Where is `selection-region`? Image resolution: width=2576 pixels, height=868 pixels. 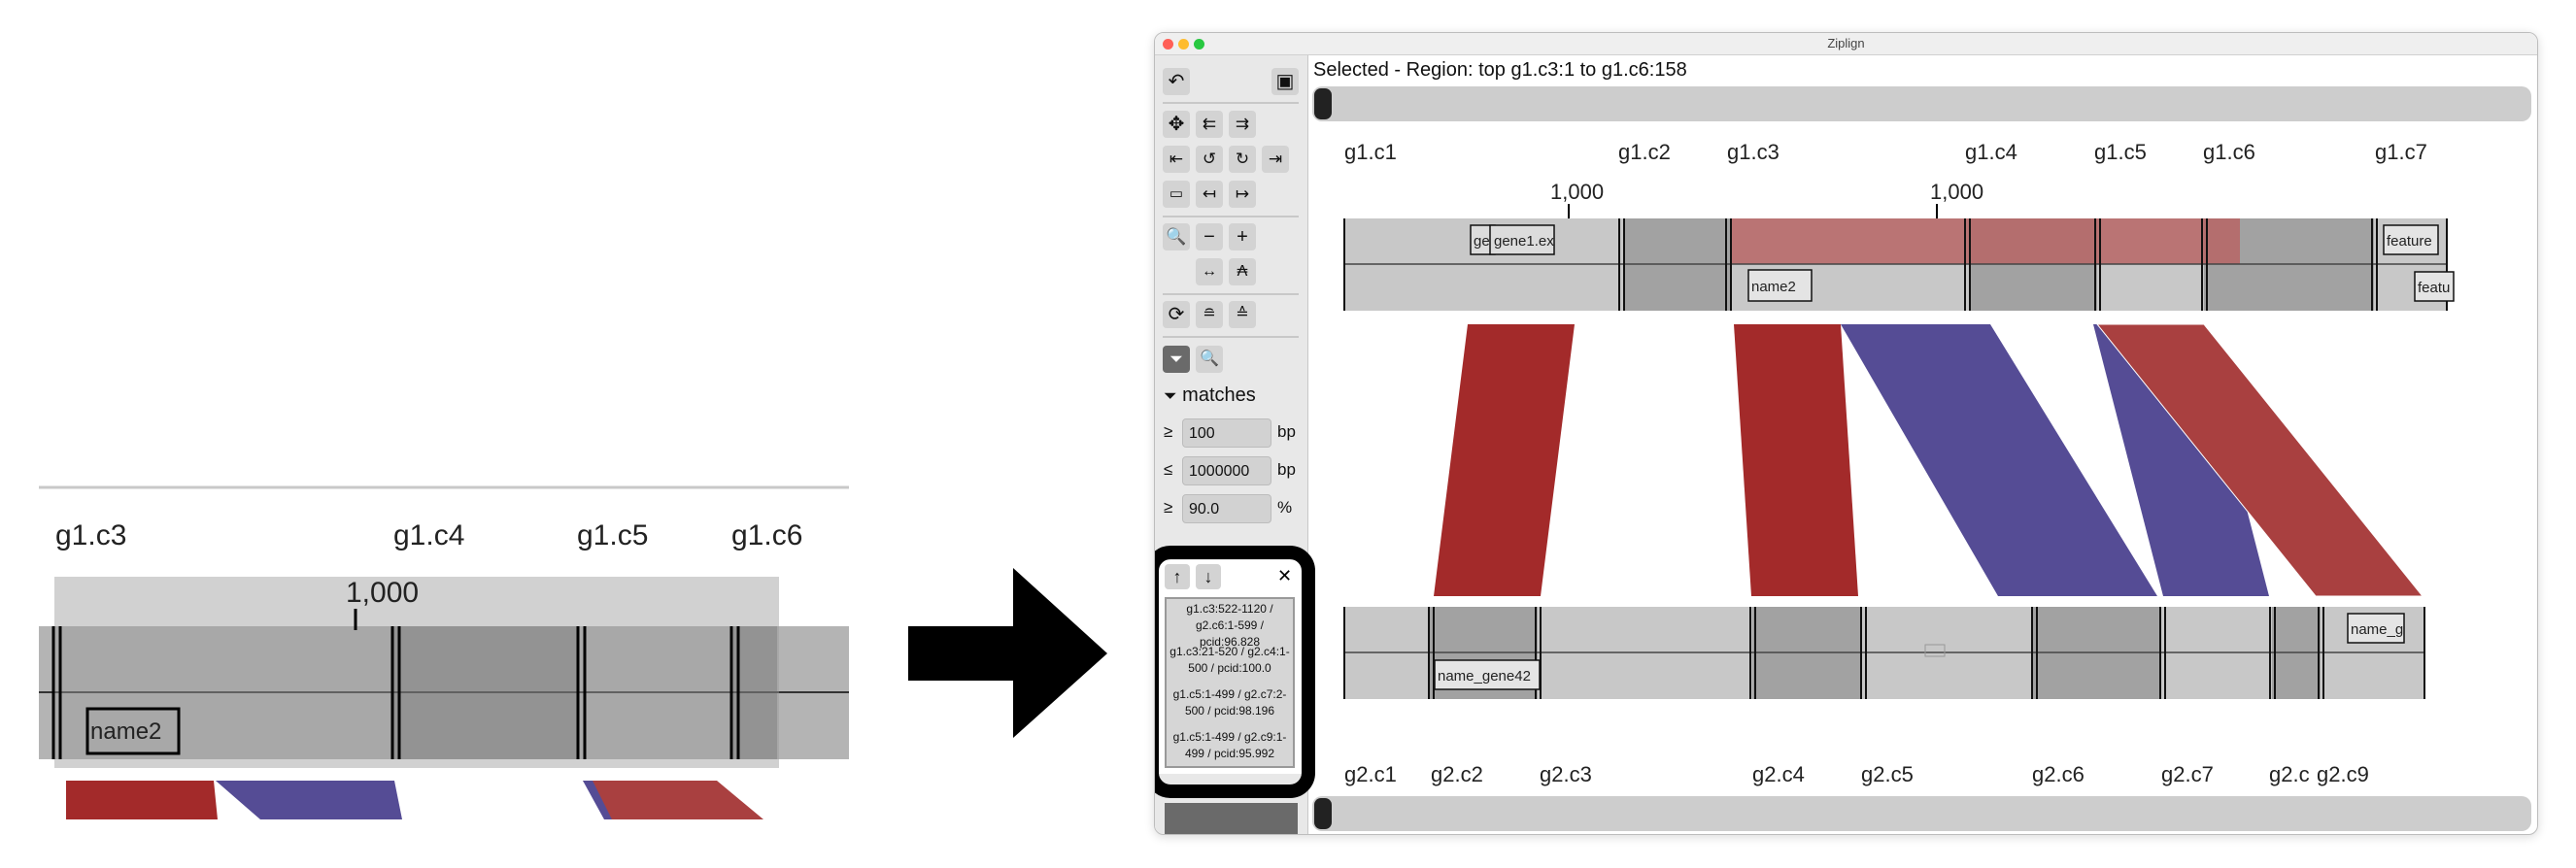 selection-region is located at coordinates (416, 672).